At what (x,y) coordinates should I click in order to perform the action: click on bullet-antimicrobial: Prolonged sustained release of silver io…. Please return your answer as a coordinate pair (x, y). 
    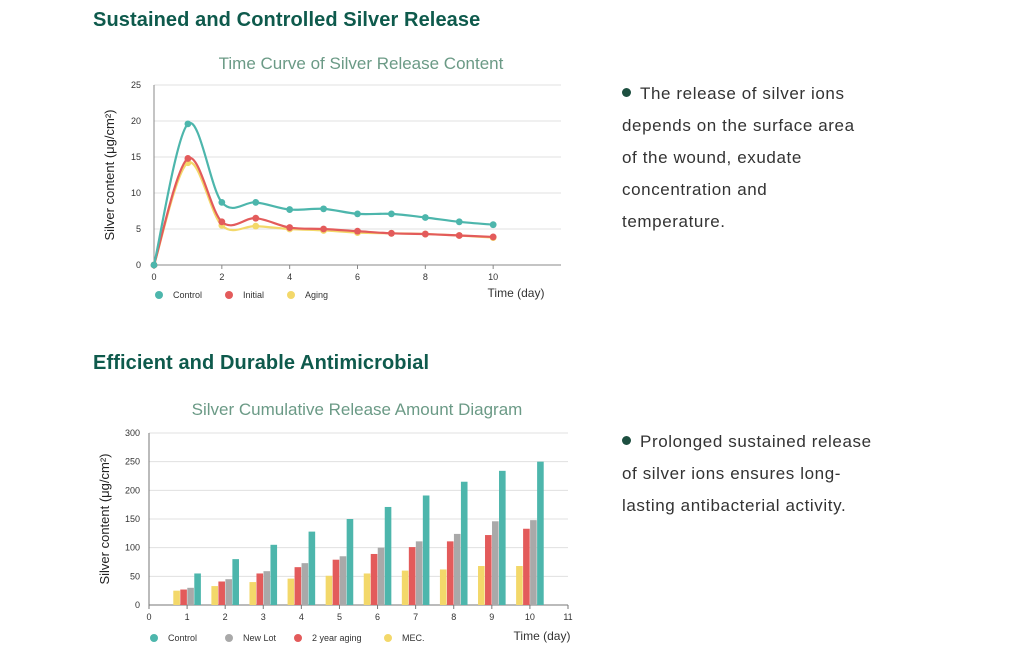
    Looking at the image, I should click on (747, 474).